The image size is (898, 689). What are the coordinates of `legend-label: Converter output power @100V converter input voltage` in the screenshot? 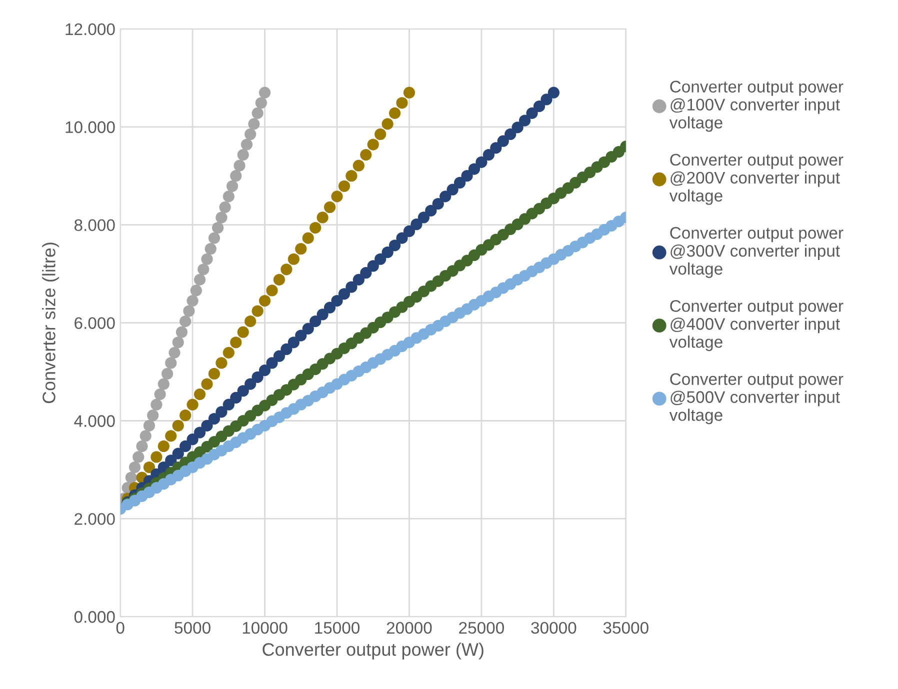 It's located at (756, 106).